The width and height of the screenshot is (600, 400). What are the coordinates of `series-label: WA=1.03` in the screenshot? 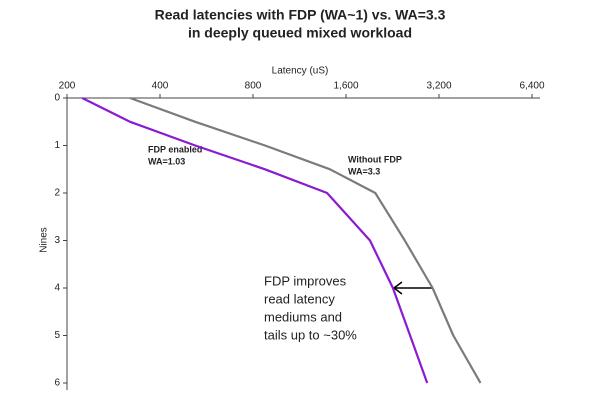 It's located at (166, 161).